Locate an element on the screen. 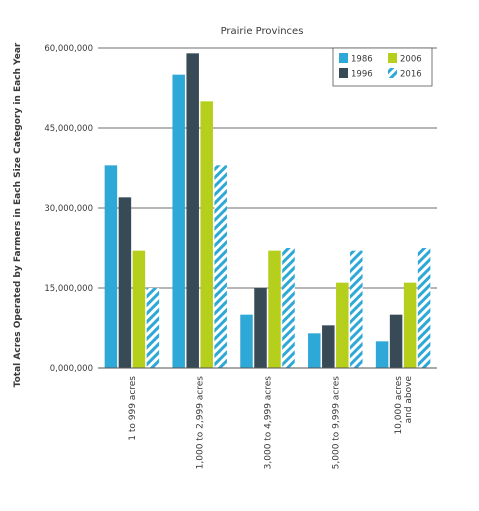 The height and width of the screenshot is (511, 479). legend-swatch-2006 is located at coordinates (392, 58).